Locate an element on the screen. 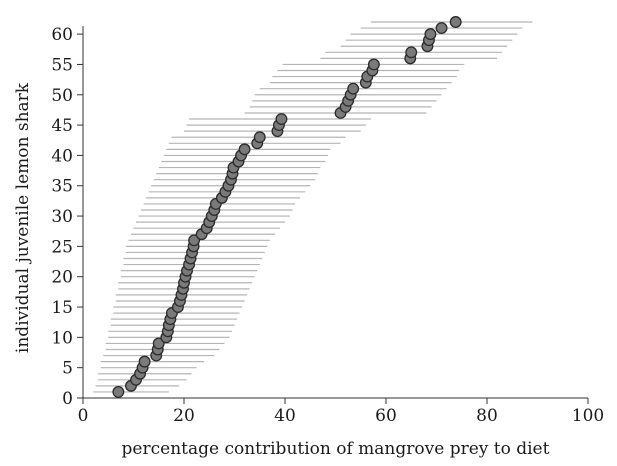 Image resolution: width=617 pixels, height=466 pixels. y-tick-label: 25 is located at coordinates (62, 247).